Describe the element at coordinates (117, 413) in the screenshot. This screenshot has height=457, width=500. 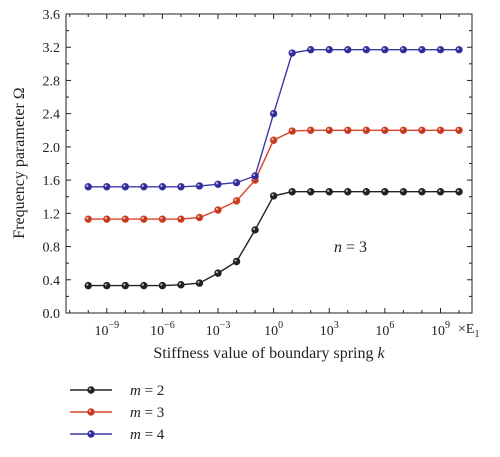
I see `legend: m = 2 m = 3 m = 4` at that location.